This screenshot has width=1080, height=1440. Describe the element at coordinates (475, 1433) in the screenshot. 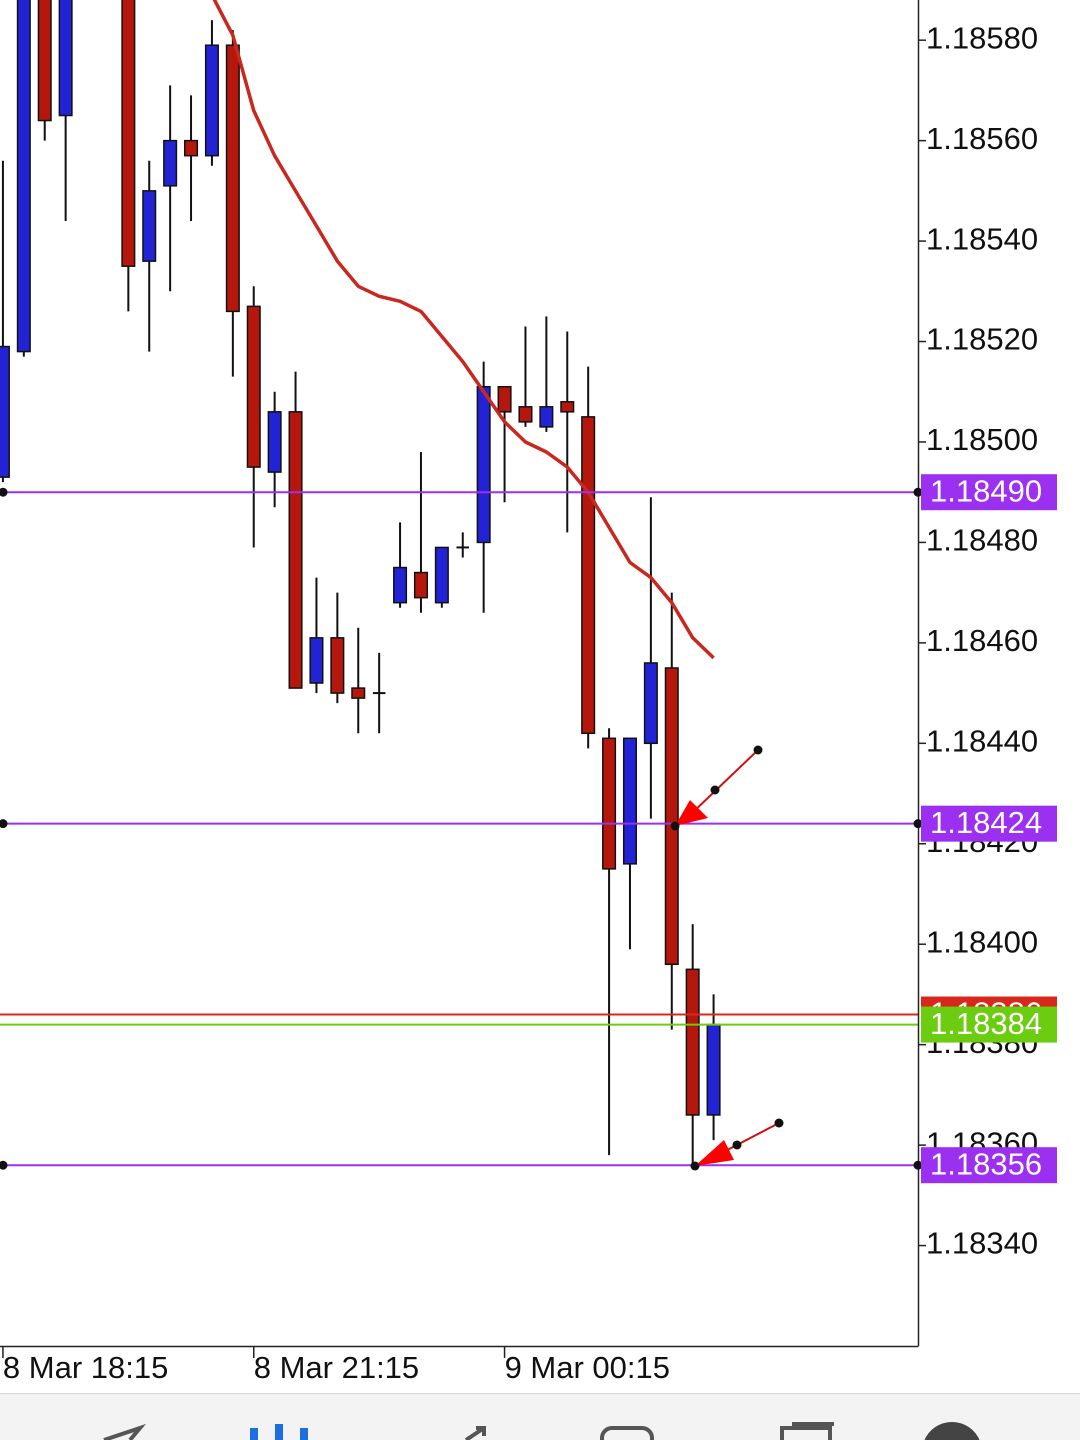

I see `nav-trade` at that location.